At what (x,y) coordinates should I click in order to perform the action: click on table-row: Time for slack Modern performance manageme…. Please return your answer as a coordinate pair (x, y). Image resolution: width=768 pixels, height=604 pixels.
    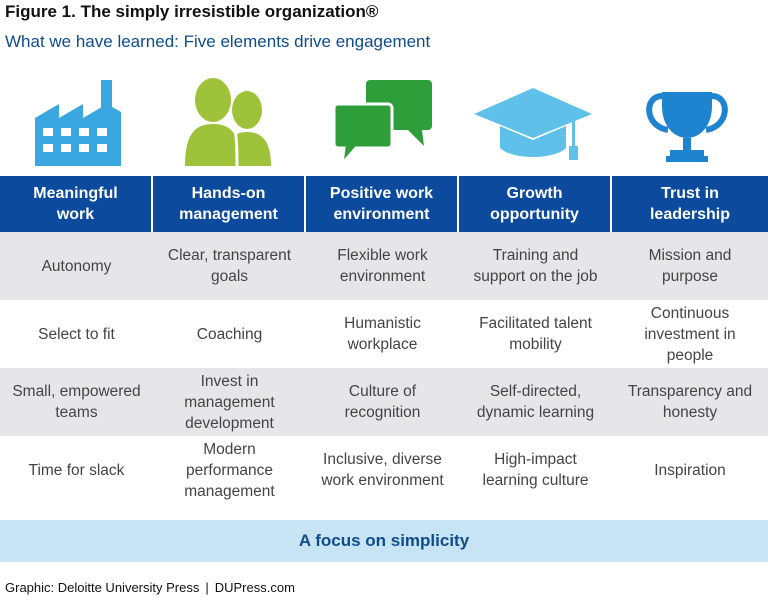
    Looking at the image, I should click on (384, 470).